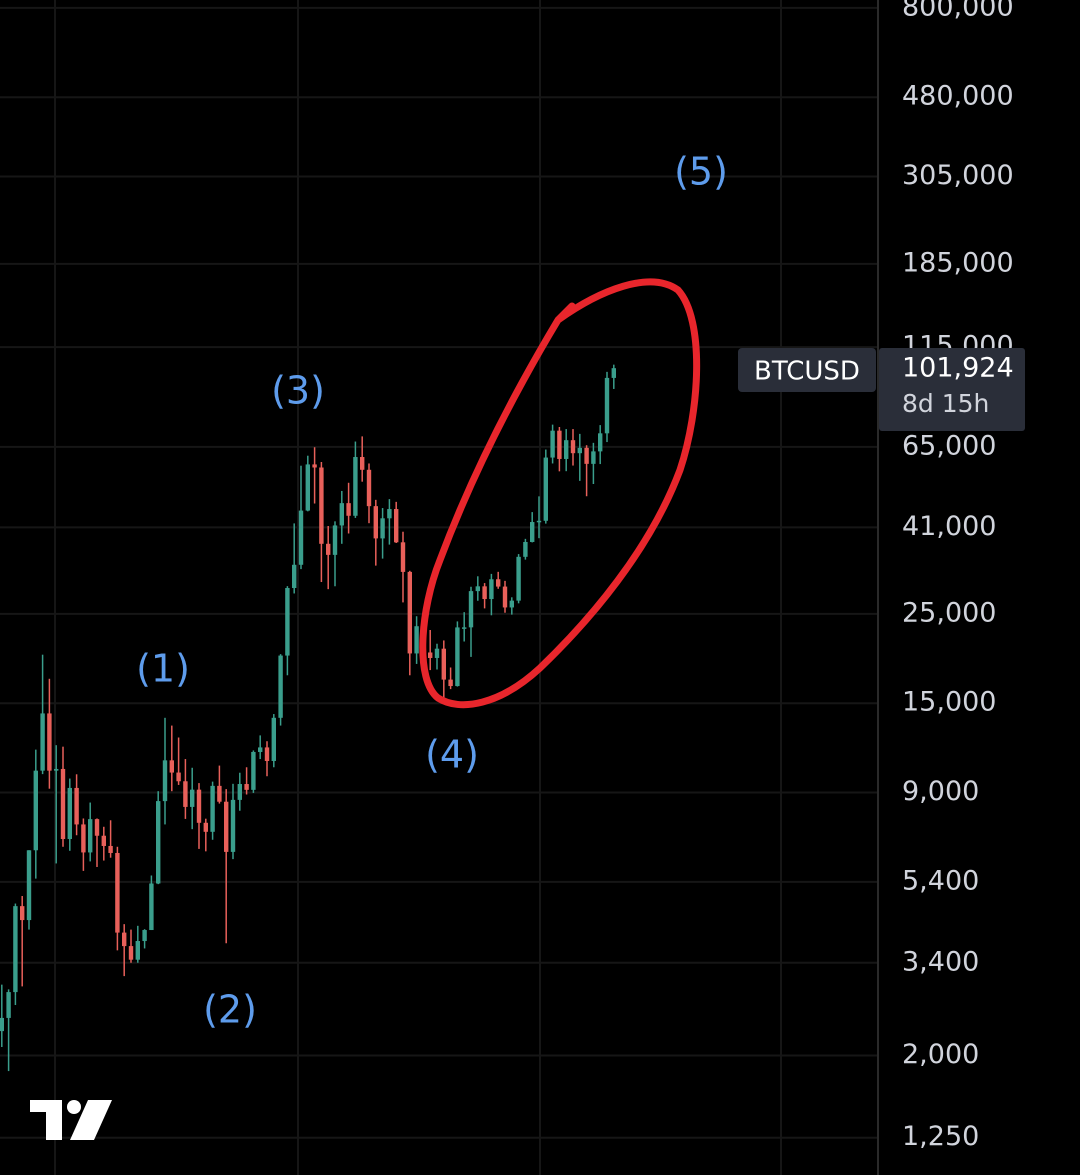  I want to click on highlight-ellipse, so click(560, 493).